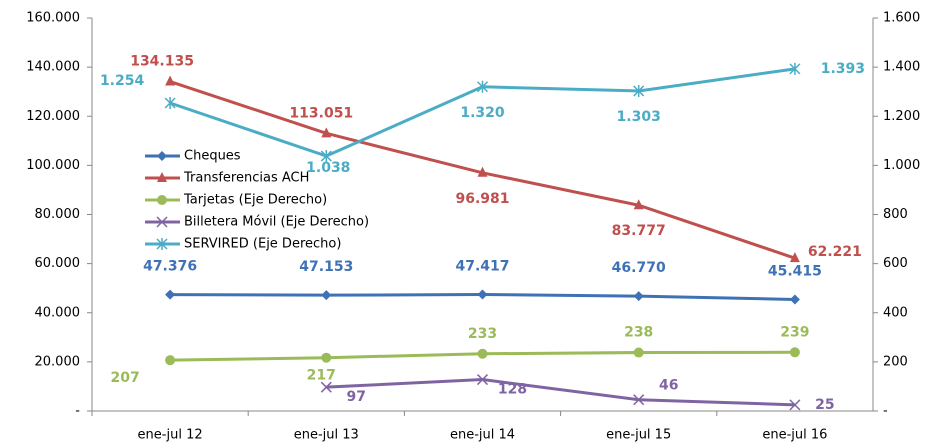 This screenshot has height=445, width=941. Describe the element at coordinates (122, 81) in the screenshot. I see `value-label: 1.254` at that location.